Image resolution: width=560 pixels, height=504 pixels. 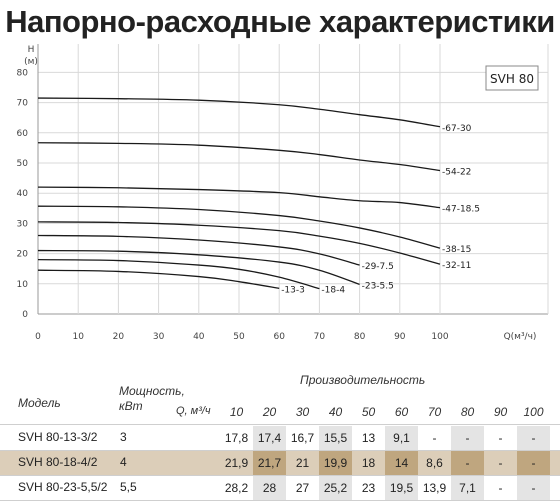 What do you see at coordinates (401, 438) in the screenshot?
I see `value-cell: 9,1` at bounding box center [401, 438].